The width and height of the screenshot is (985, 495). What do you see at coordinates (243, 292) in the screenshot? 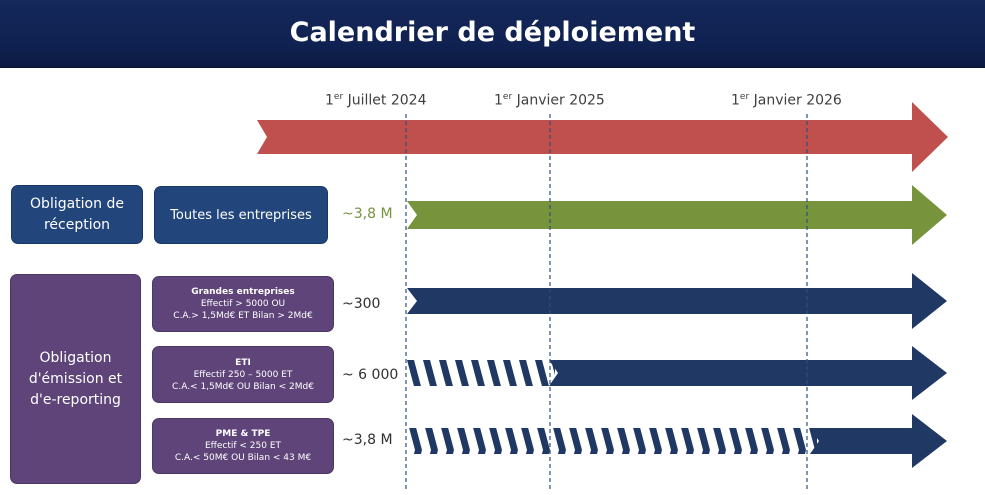
I see `large-companies-heading: Grandes entreprises` at bounding box center [243, 292].